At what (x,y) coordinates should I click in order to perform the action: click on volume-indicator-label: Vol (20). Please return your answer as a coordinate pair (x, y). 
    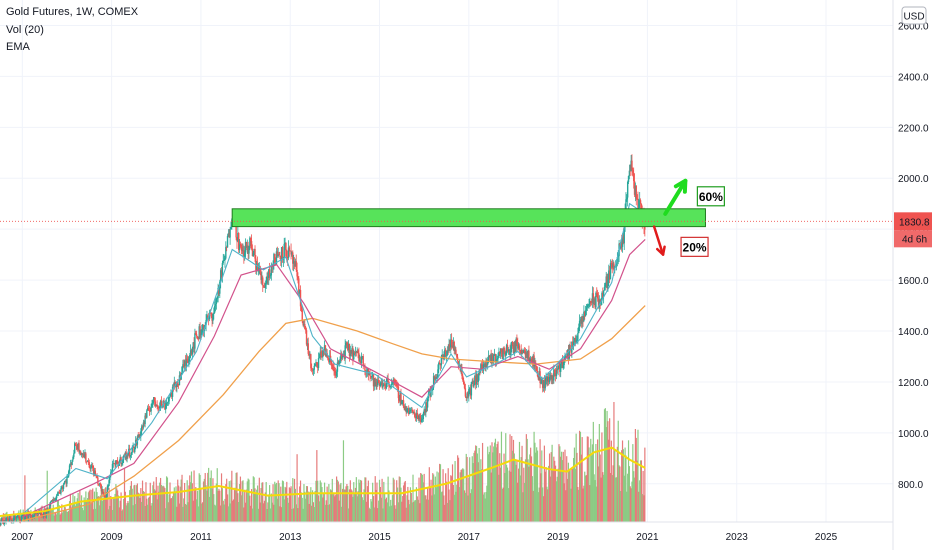
    Looking at the image, I should click on (25, 30).